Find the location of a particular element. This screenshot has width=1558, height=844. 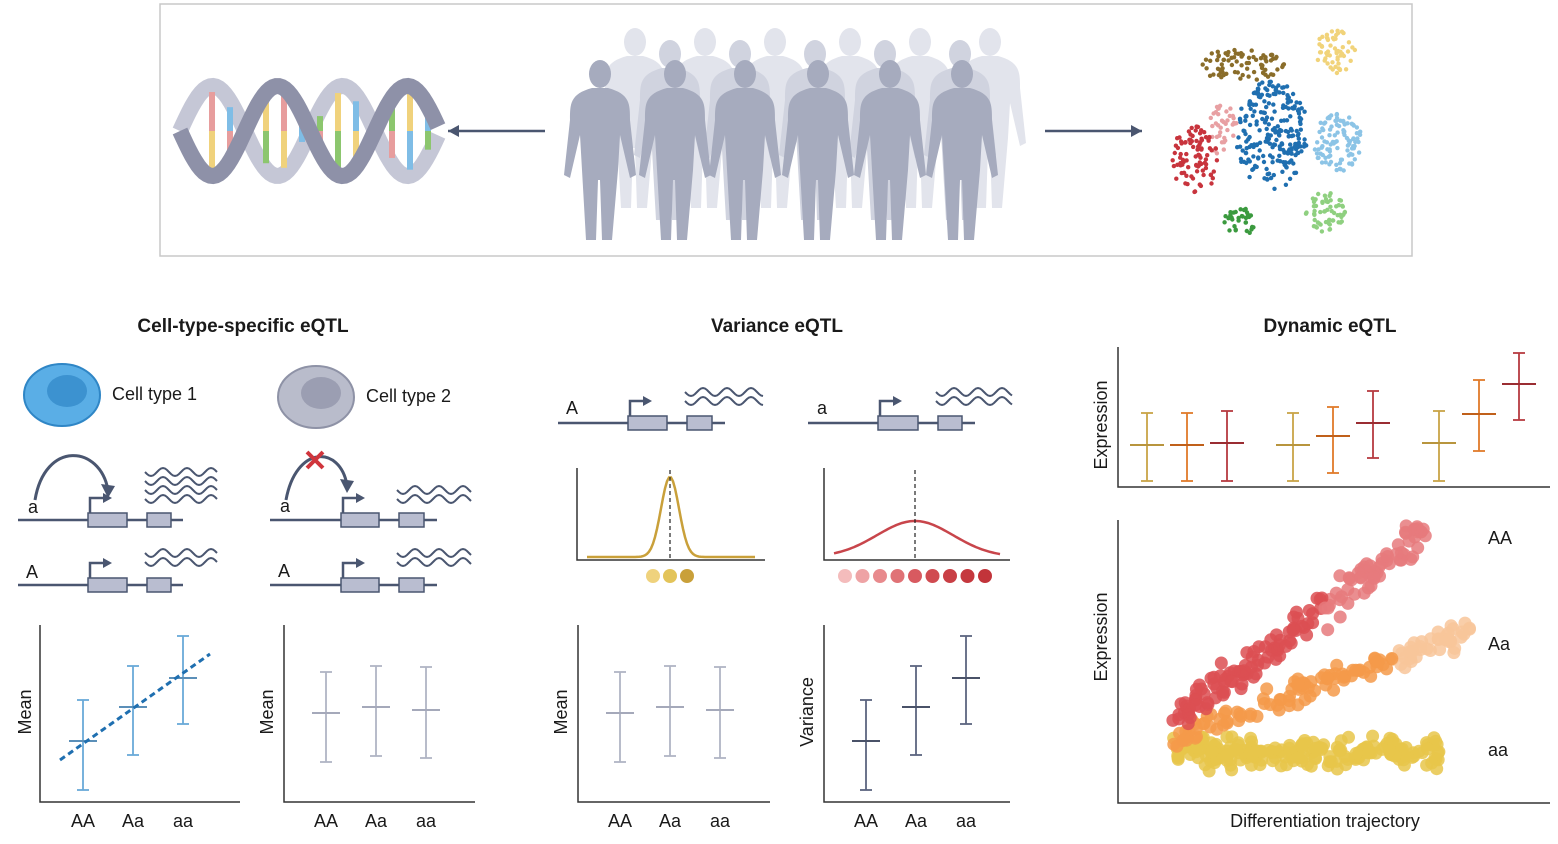

person-body is located at coordinates (745, 164).